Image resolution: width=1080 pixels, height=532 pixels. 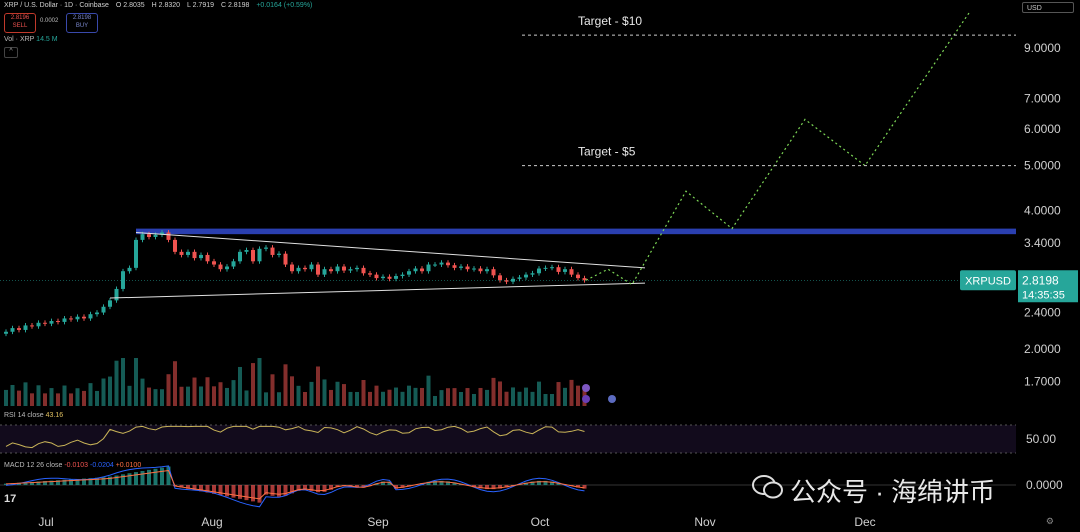 What do you see at coordinates (130, 5) in the screenshot?
I see `open-value: O 2.8035` at bounding box center [130, 5].